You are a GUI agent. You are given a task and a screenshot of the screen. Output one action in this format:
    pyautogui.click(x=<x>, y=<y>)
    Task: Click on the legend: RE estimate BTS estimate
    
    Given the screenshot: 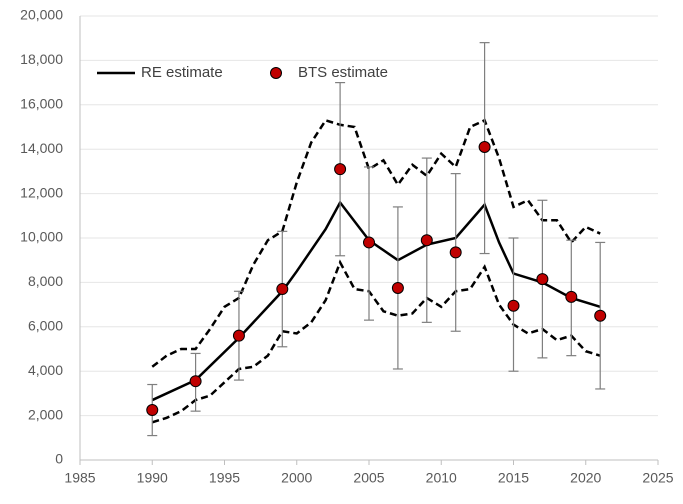 What is the action you would take?
    pyautogui.click(x=242, y=72)
    